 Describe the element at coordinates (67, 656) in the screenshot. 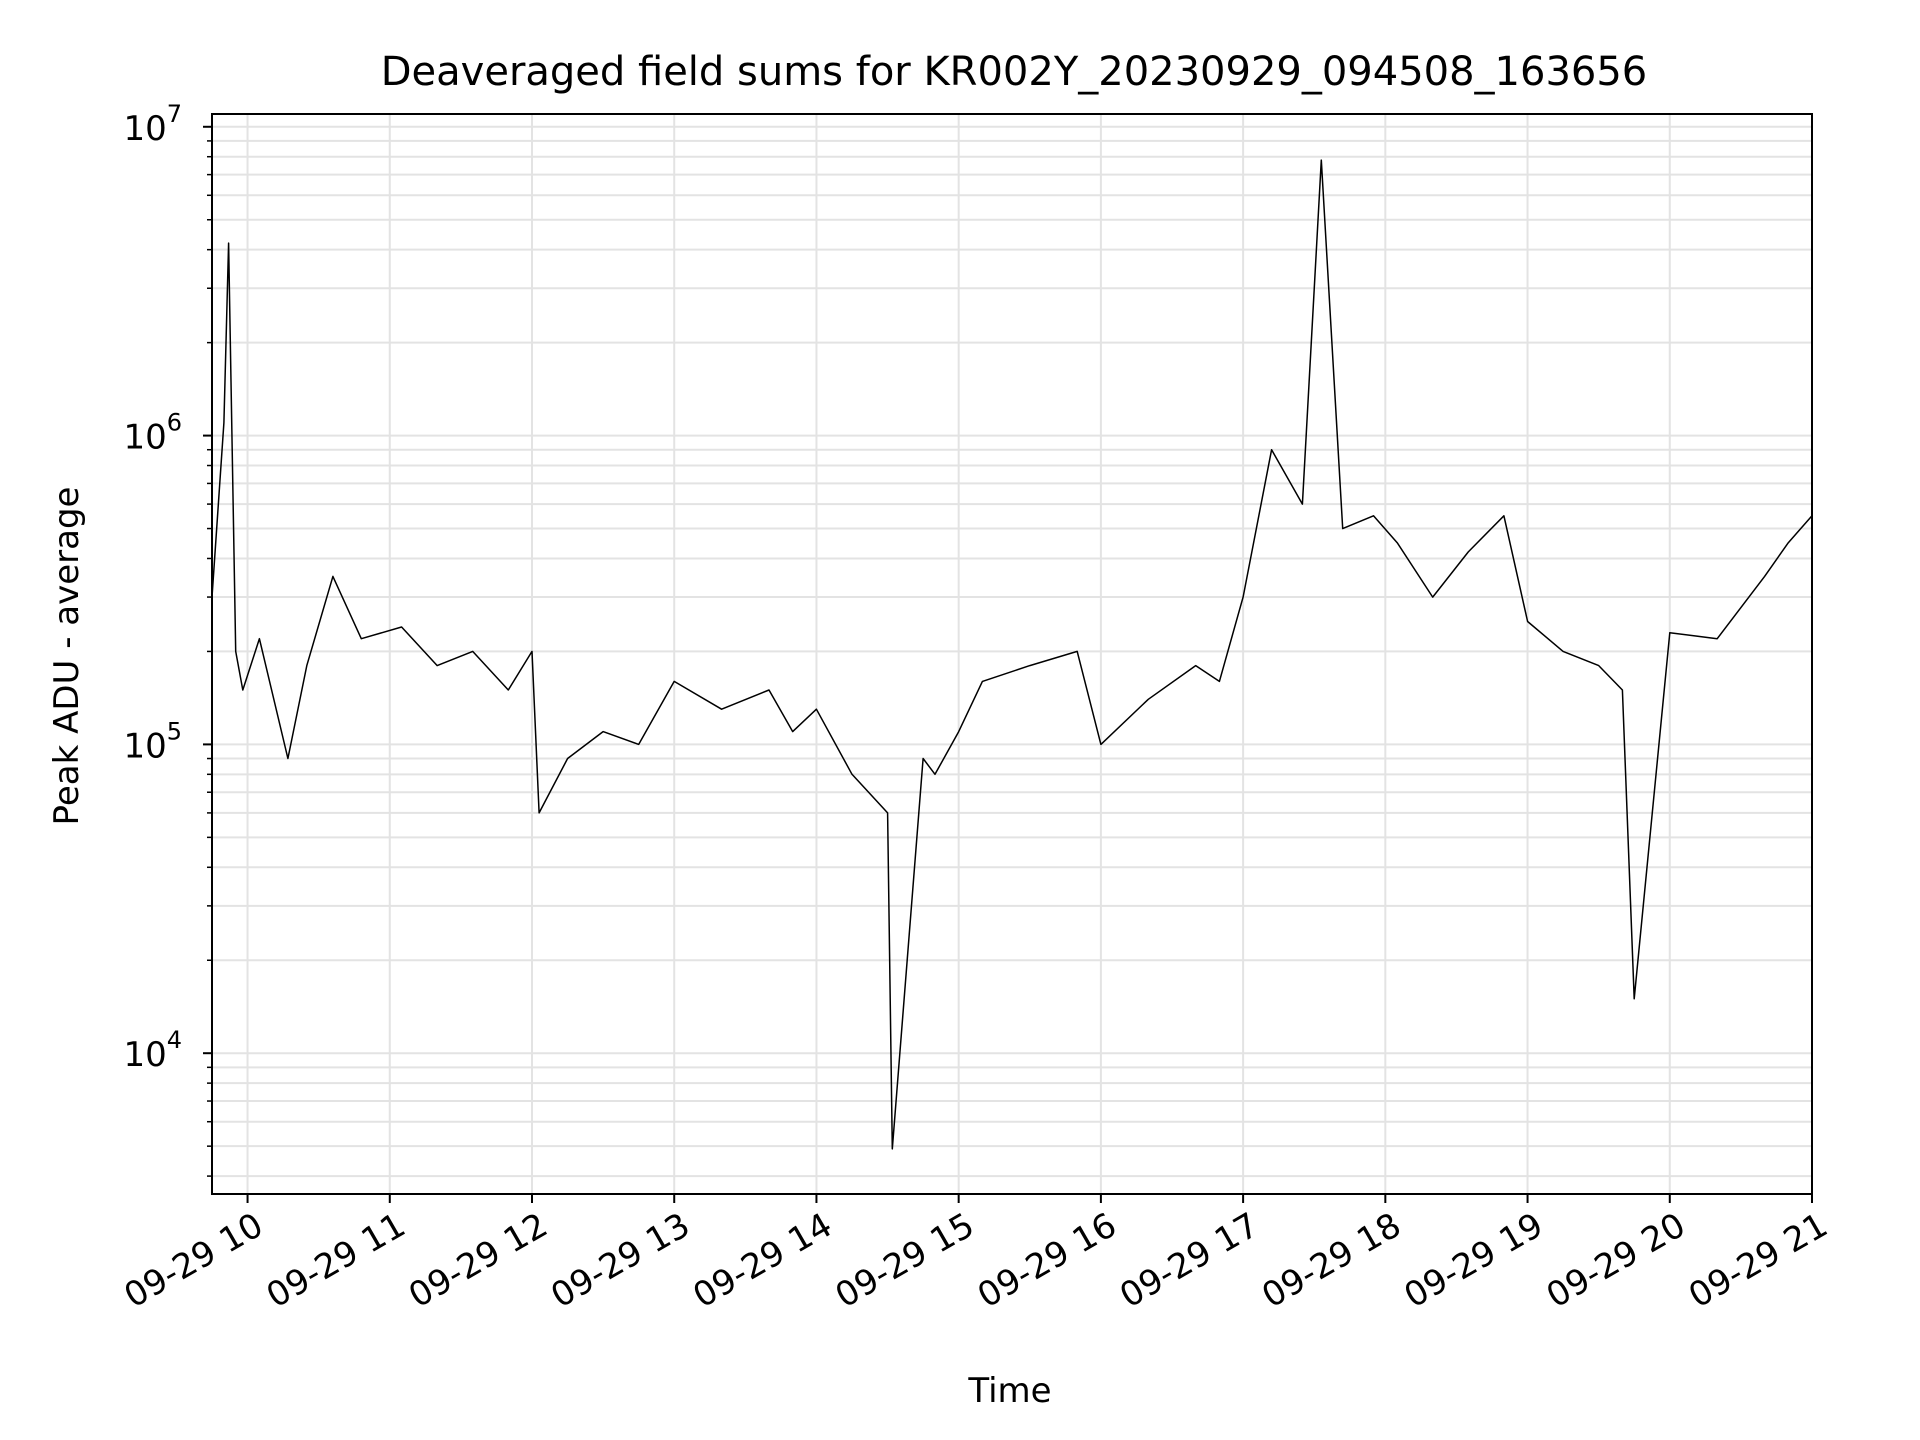

I see `y-axis-label: Peak ADU - average` at that location.